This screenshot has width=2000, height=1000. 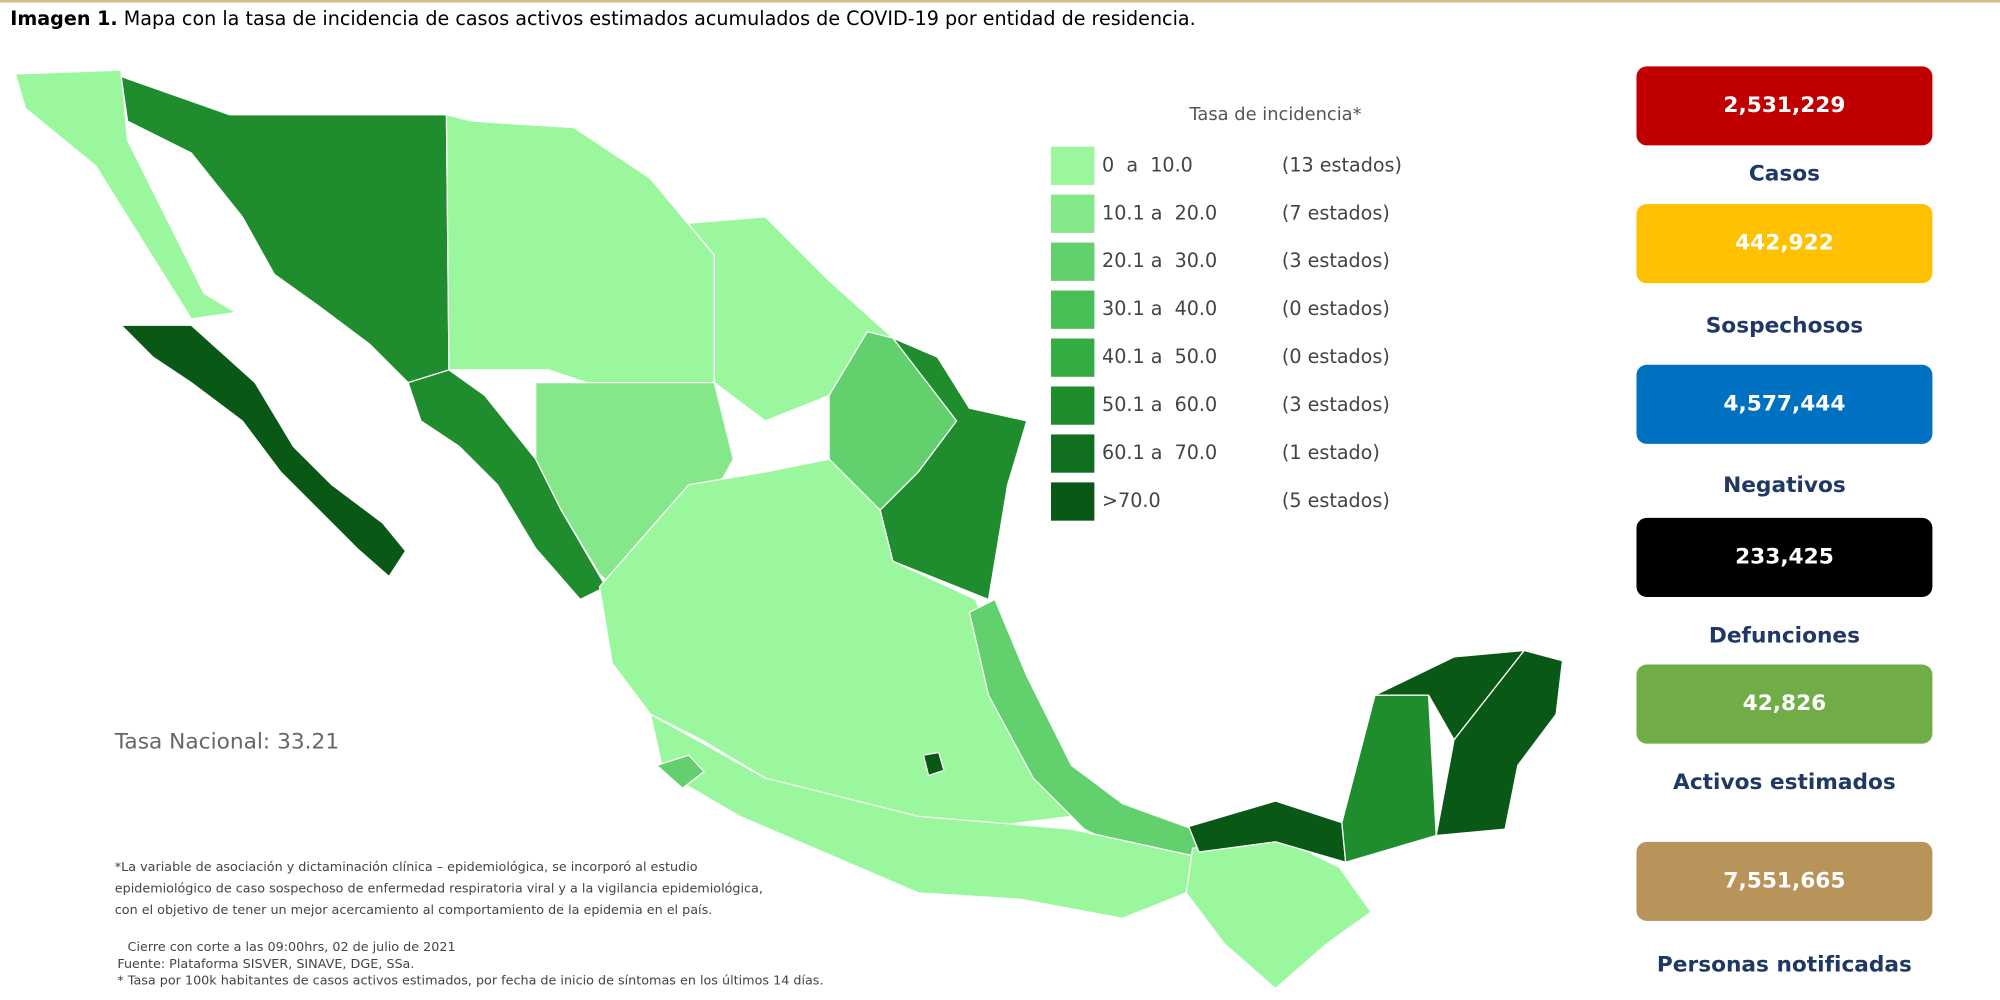 What do you see at coordinates (1784, 174) in the screenshot?
I see `stat-label: Casos` at bounding box center [1784, 174].